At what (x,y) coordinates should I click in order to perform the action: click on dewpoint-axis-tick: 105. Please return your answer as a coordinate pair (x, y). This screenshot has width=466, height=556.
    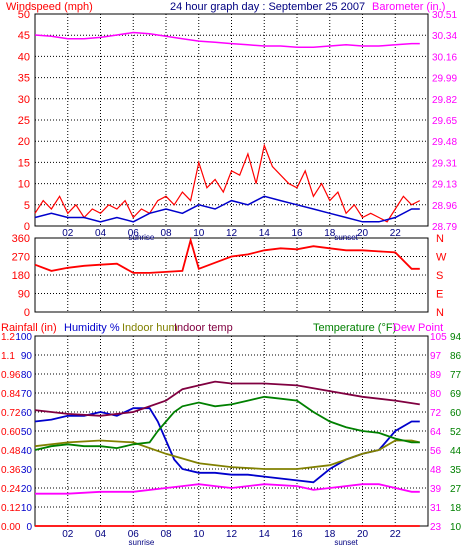
    Looking at the image, I should click on (438, 337).